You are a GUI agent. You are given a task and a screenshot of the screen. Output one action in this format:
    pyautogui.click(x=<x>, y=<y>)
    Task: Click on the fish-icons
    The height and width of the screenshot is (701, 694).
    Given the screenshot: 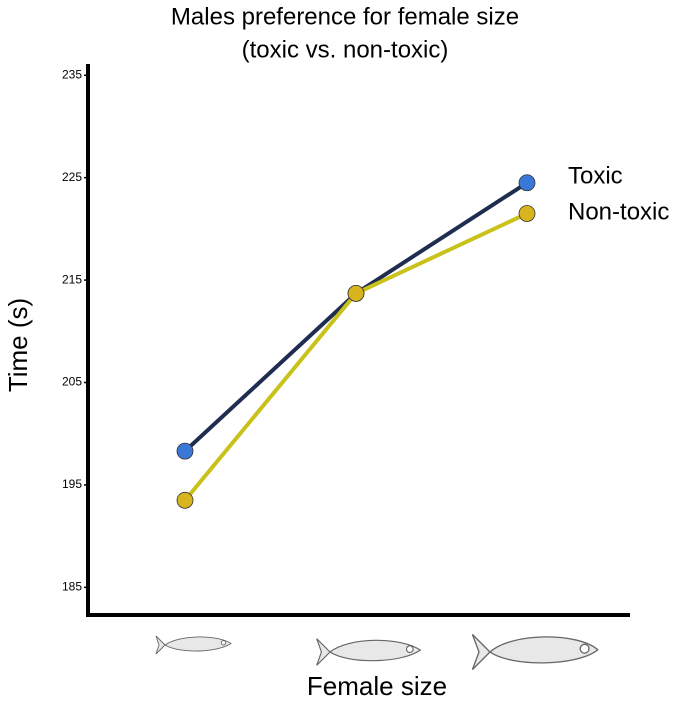 What is the action you would take?
    pyautogui.click(x=377, y=652)
    